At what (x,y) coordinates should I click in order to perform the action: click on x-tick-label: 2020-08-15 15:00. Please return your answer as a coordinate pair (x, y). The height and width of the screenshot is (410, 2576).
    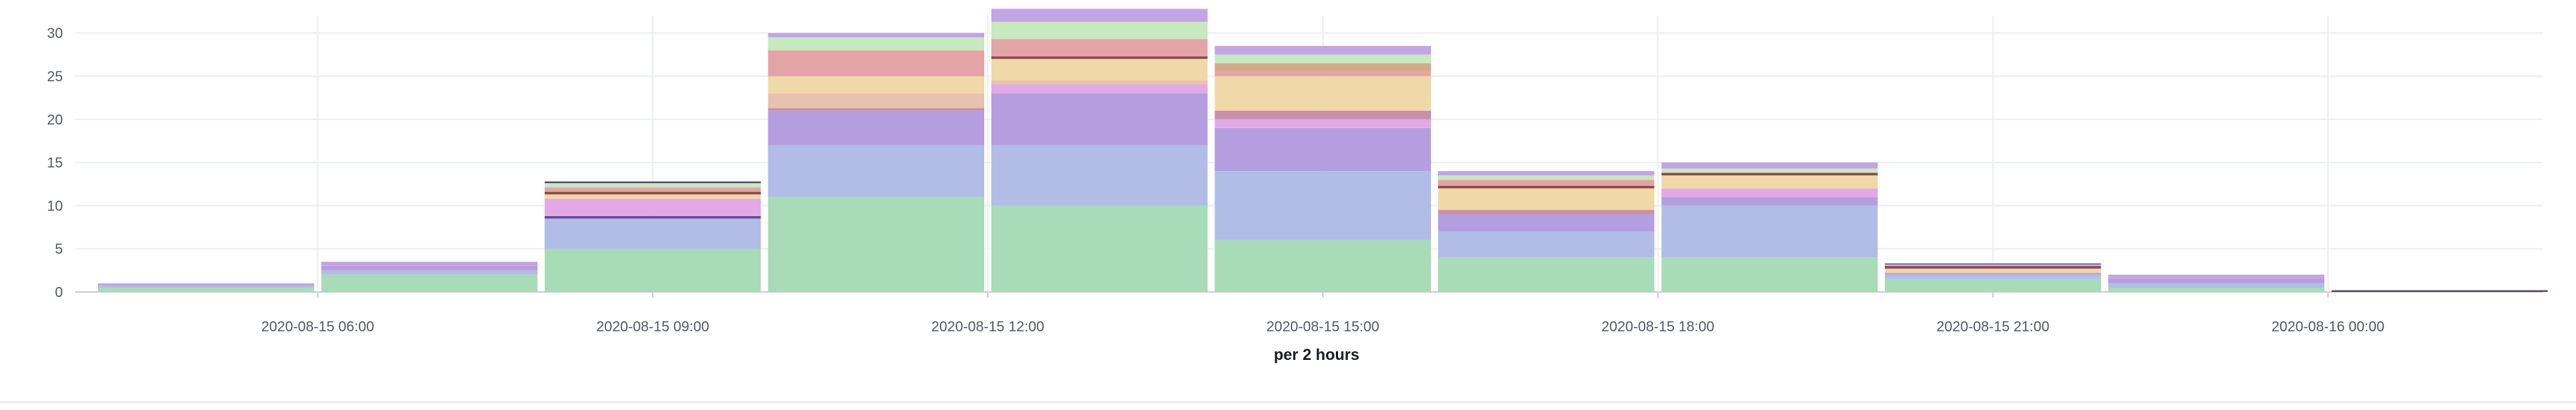
    Looking at the image, I should click on (1323, 327).